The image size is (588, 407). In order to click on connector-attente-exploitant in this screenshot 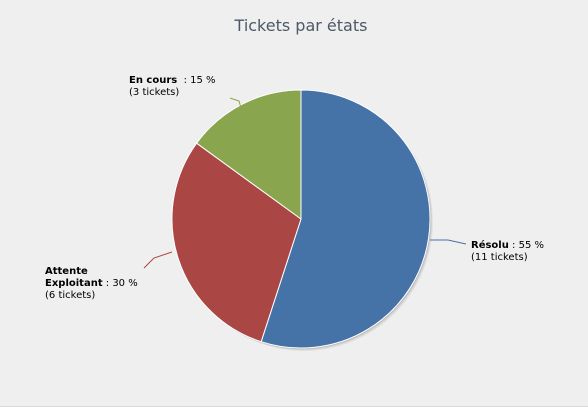, I will do `click(158, 260)`.